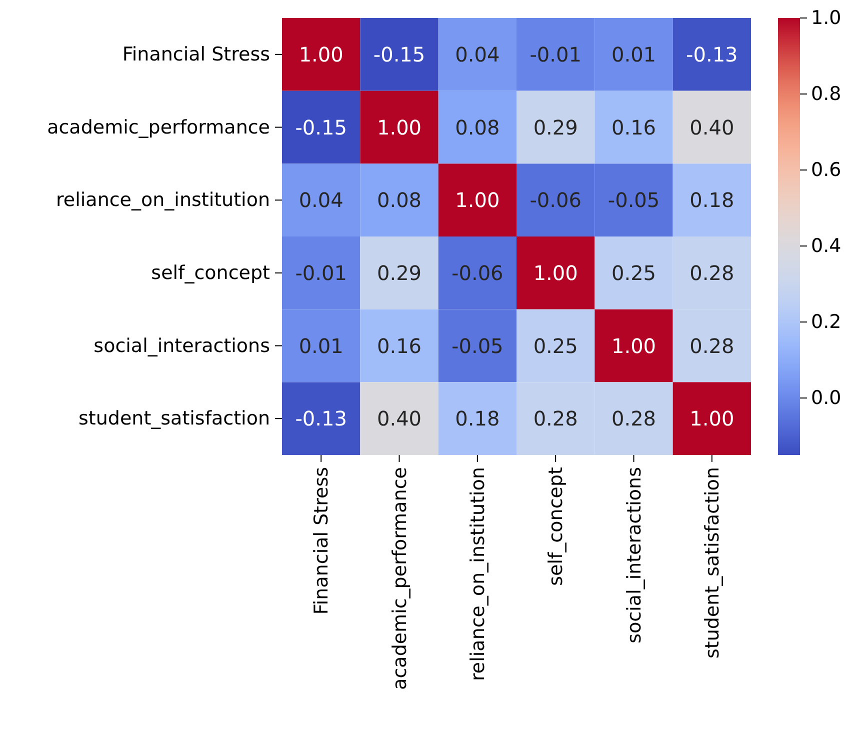  What do you see at coordinates (634, 555) in the screenshot?
I see `x-tick-label: social_interactions` at bounding box center [634, 555].